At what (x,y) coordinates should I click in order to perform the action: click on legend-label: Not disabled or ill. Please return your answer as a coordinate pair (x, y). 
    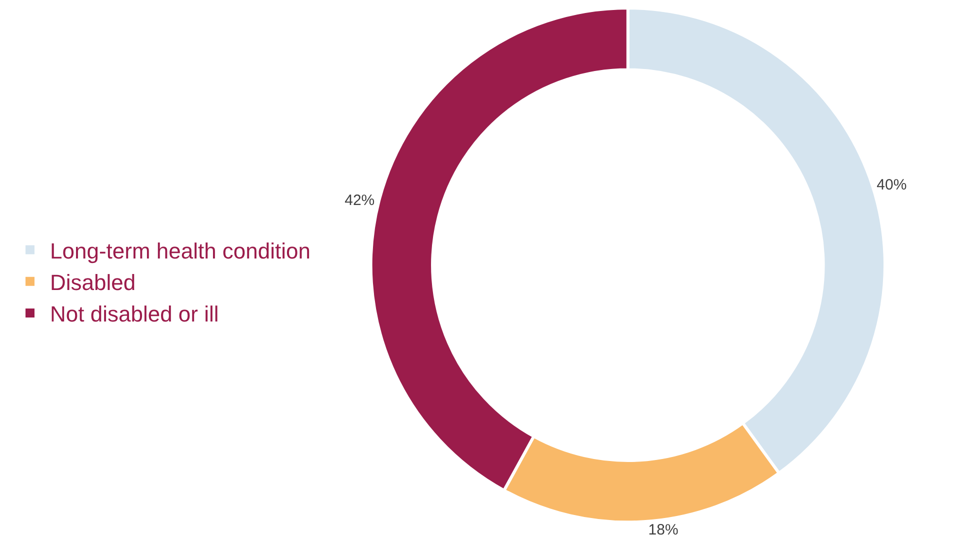
    Looking at the image, I should click on (134, 314).